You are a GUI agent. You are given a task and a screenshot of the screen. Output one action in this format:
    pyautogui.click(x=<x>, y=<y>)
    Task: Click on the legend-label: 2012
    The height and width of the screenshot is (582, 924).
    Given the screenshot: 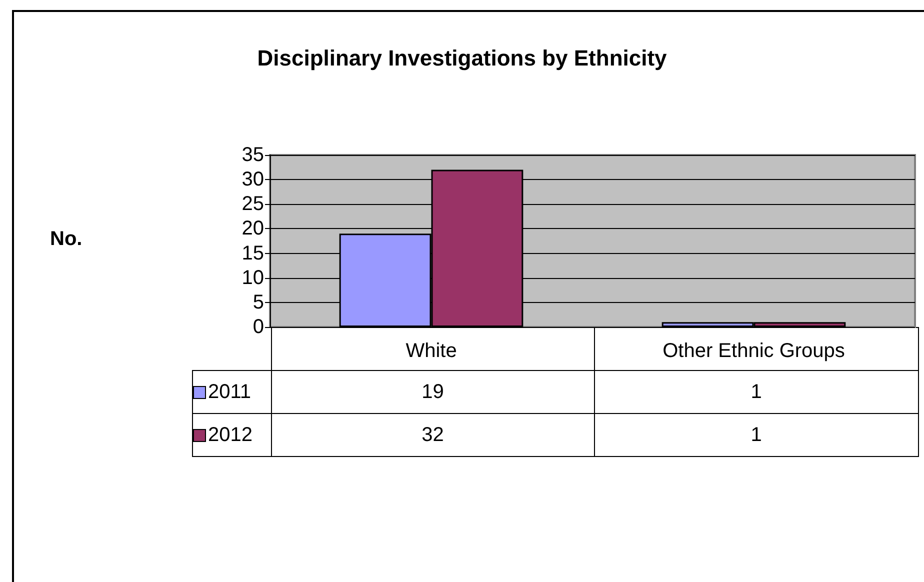 What is the action you would take?
    pyautogui.click(x=231, y=435)
    